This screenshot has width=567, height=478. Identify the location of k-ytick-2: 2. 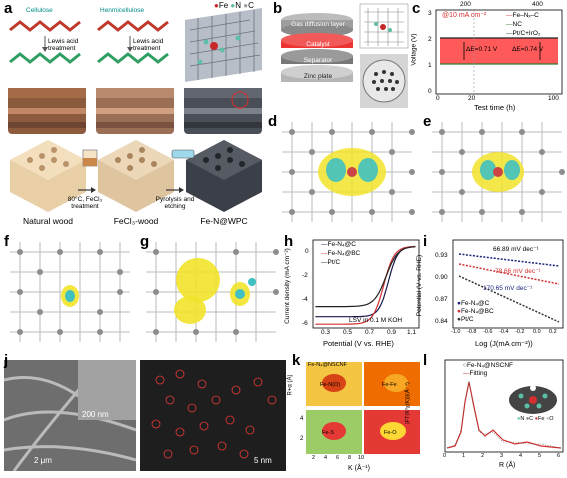
(302, 439).